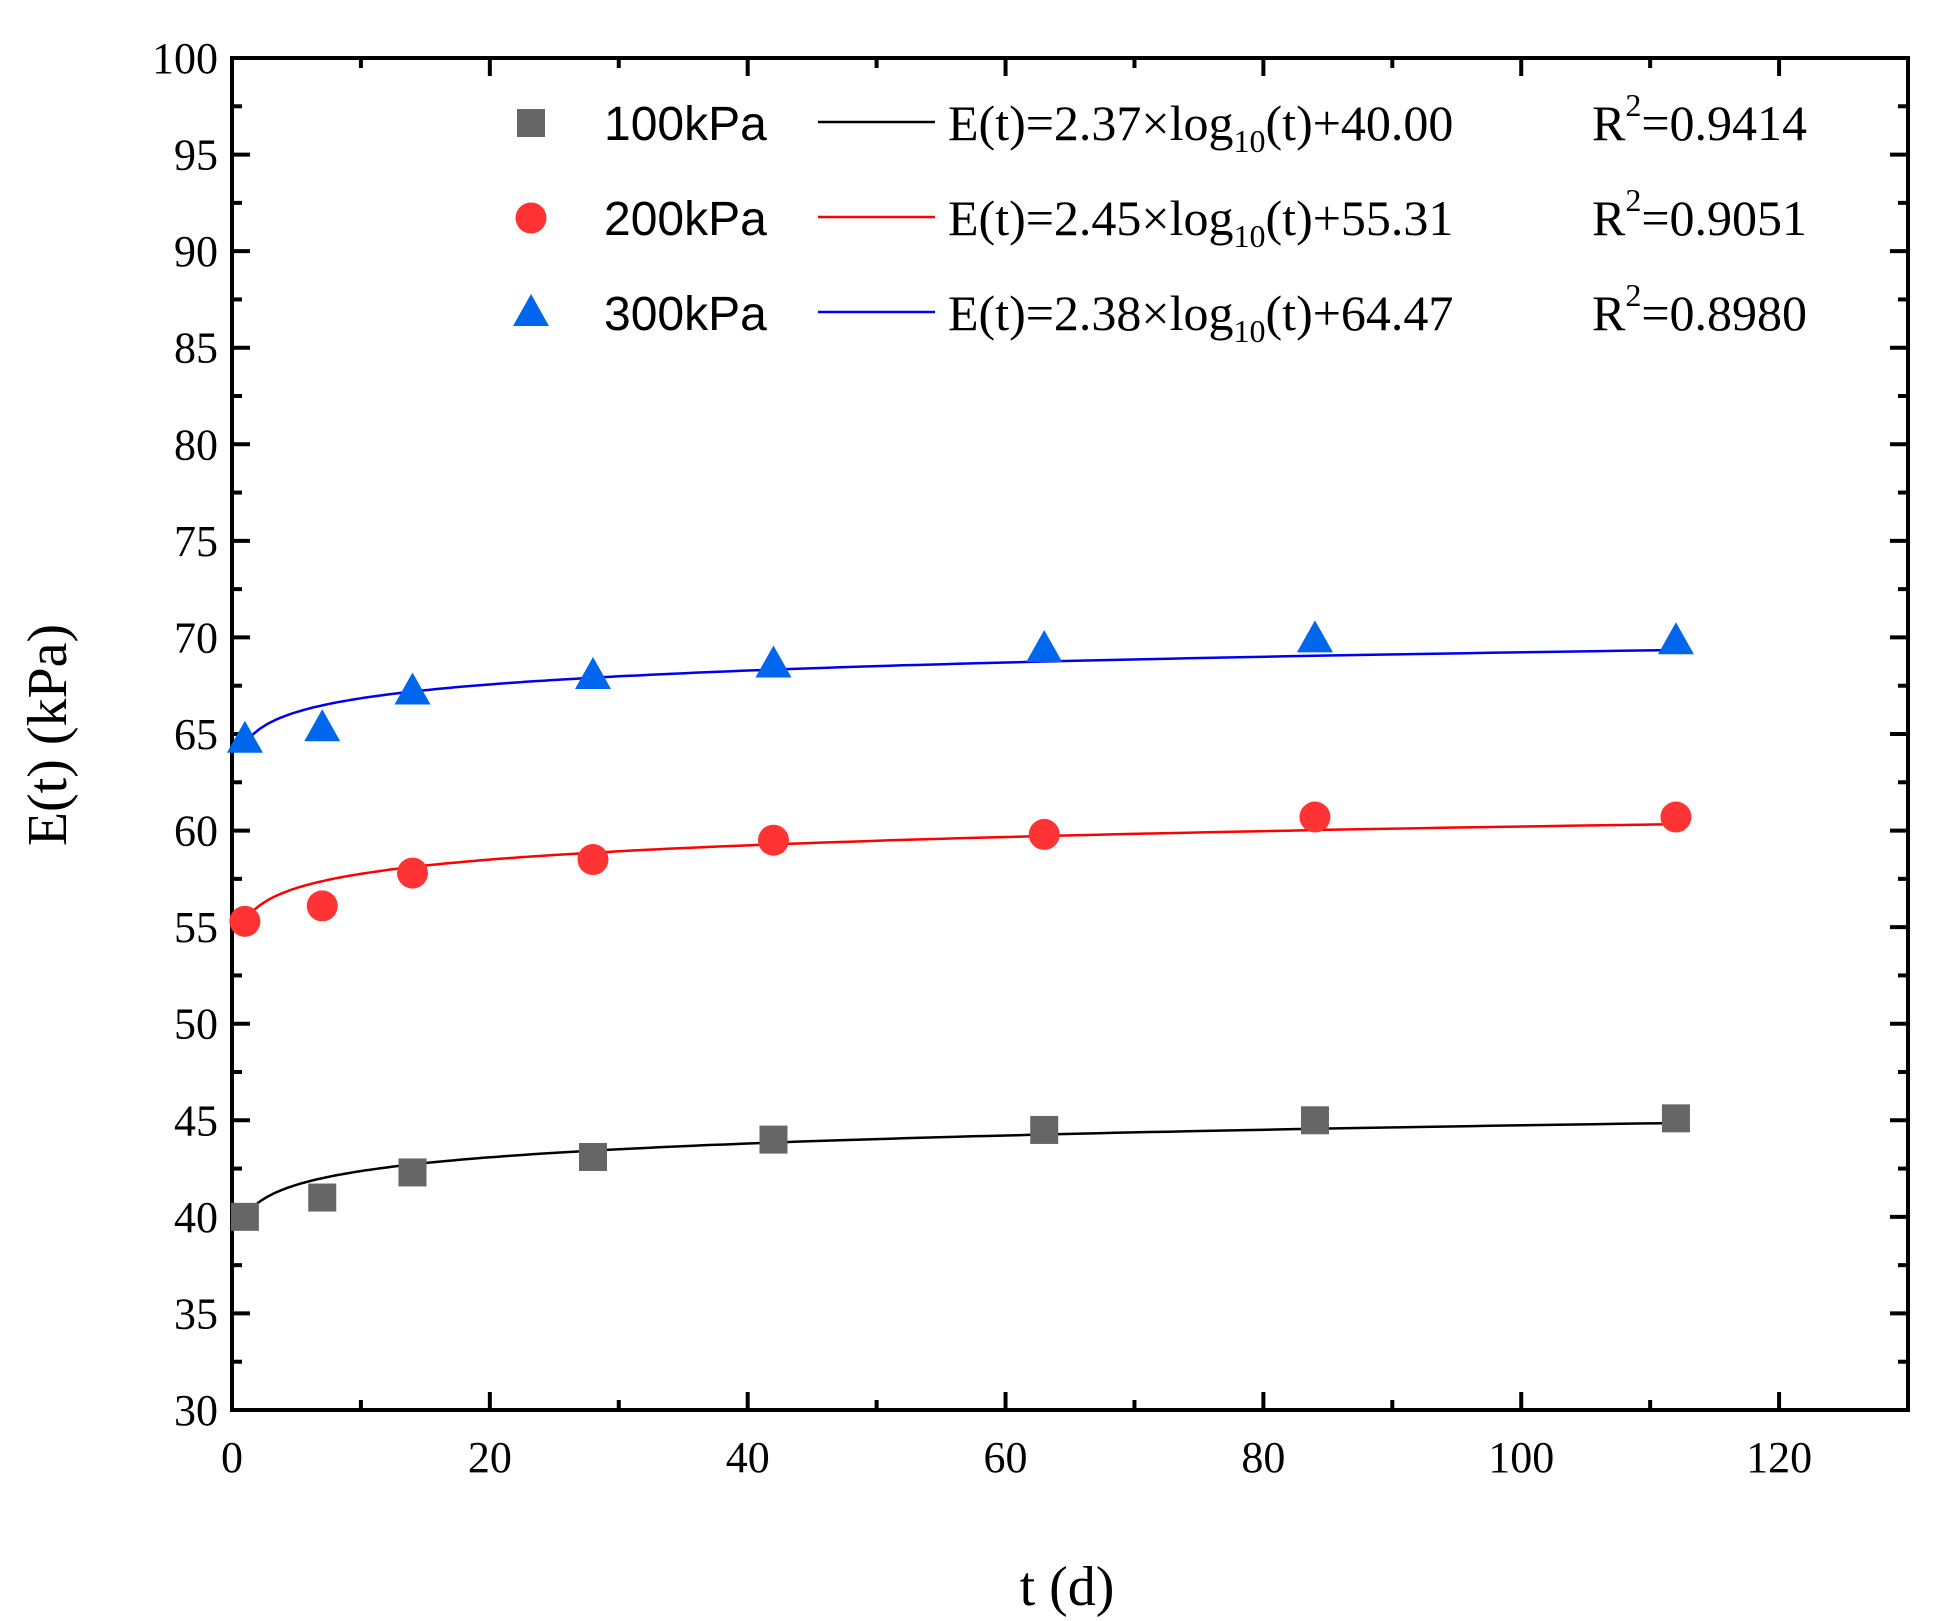 The width and height of the screenshot is (1958, 1621). Describe the element at coordinates (1091, 313) in the screenshot. I see `equation-text: E(t)=2.38×log` at that location.